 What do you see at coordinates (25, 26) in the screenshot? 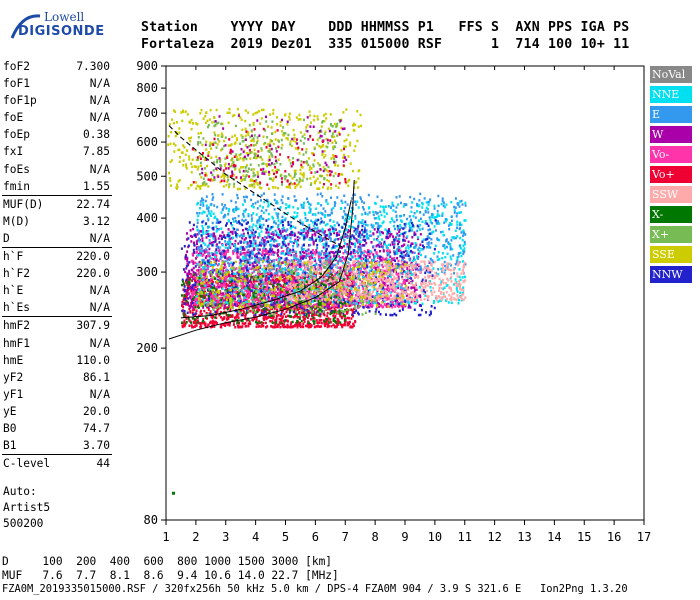
I see `logo-arc-icon` at bounding box center [25, 26].